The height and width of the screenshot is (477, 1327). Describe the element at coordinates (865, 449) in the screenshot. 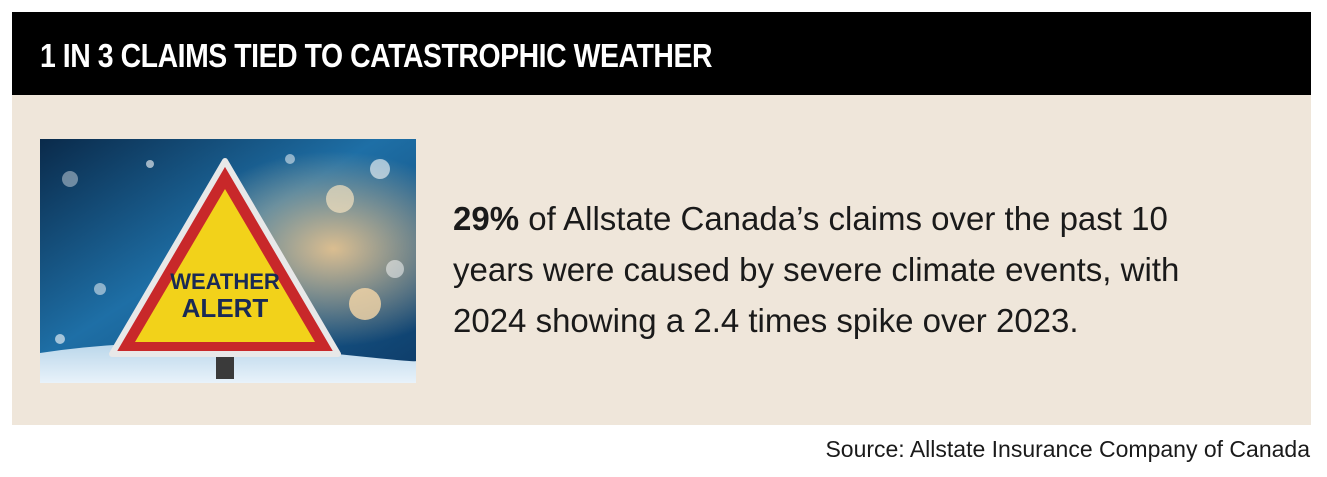

I see `source-label: Source:` at that location.